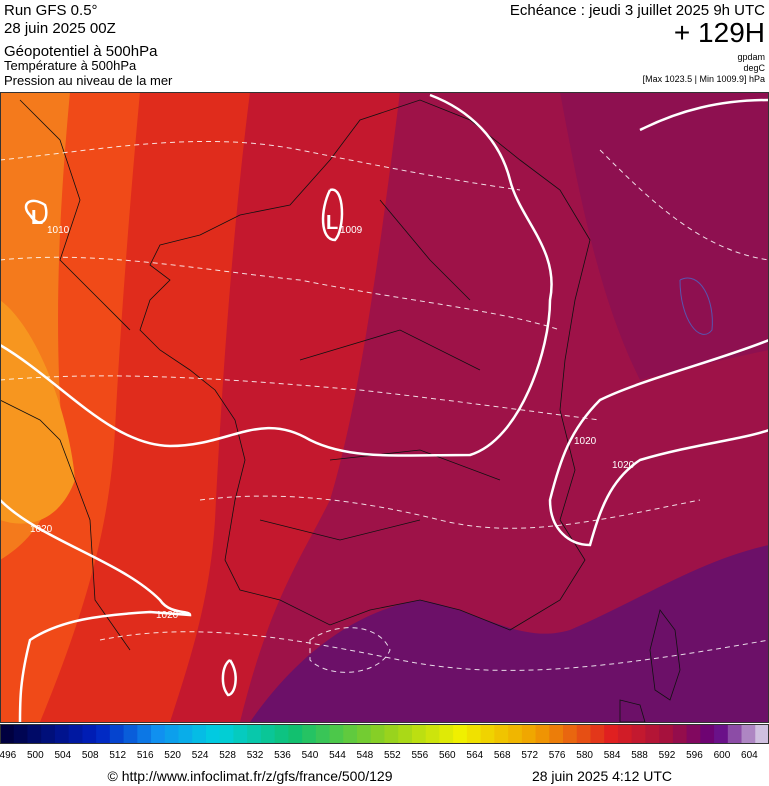 The height and width of the screenshot is (786, 769). I want to click on scale-label: 528, so click(227, 755).